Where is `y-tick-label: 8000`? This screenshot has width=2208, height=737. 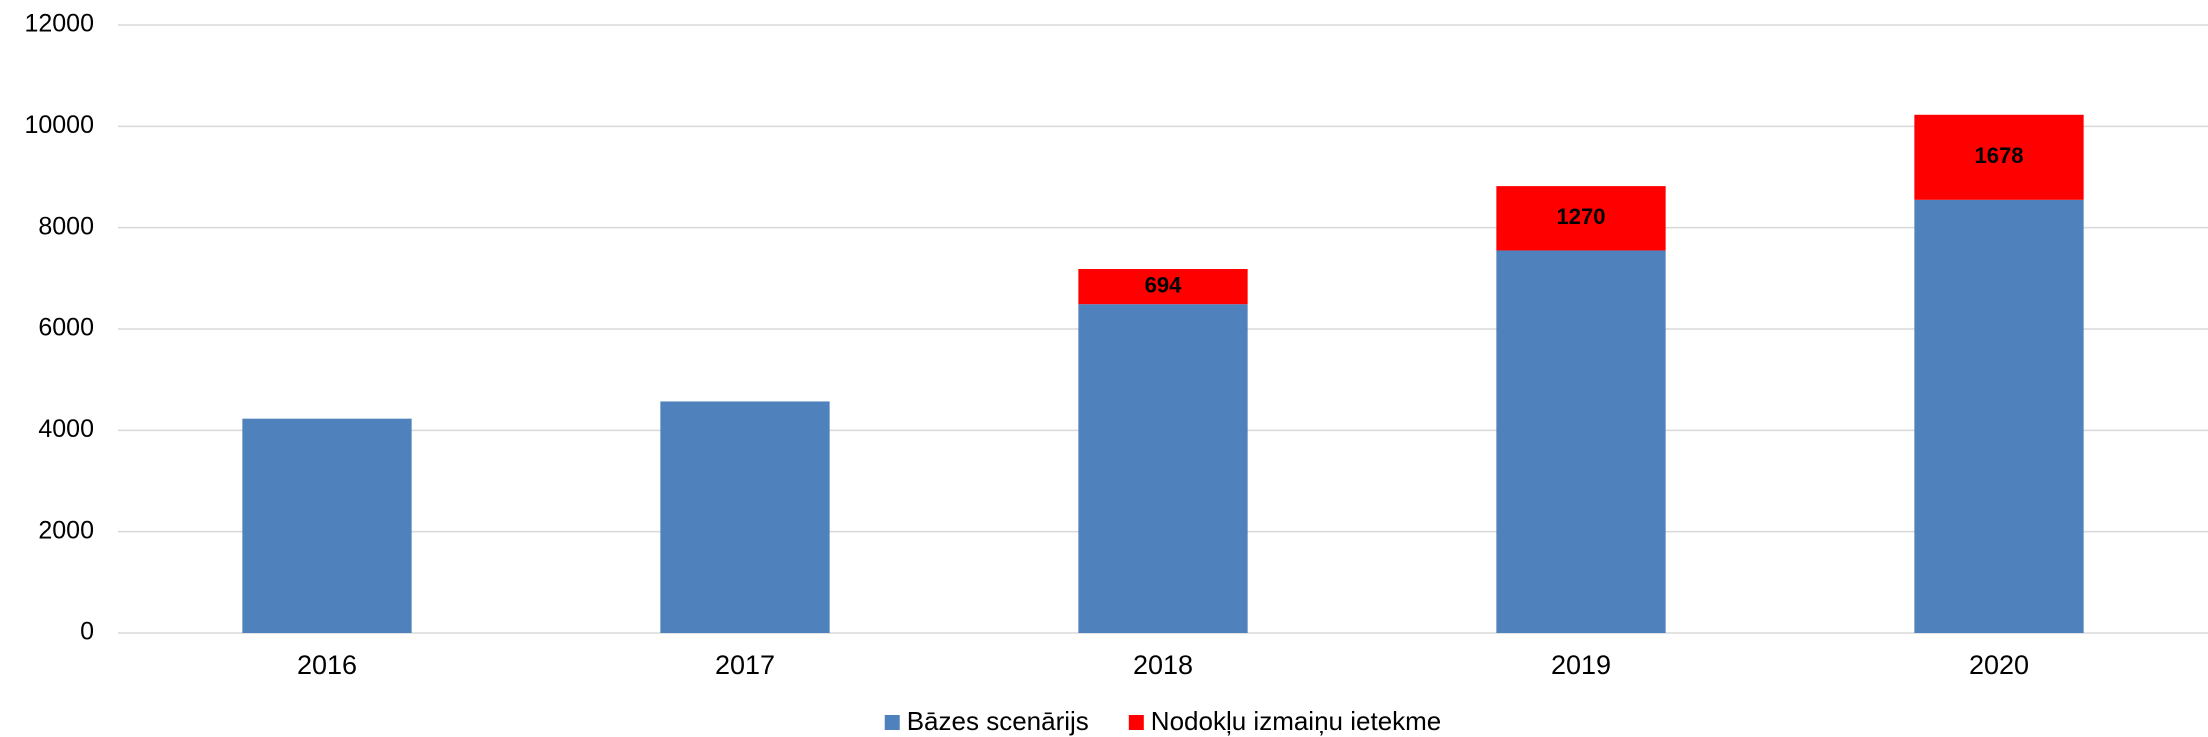 y-tick-label: 8000 is located at coordinates (66, 226).